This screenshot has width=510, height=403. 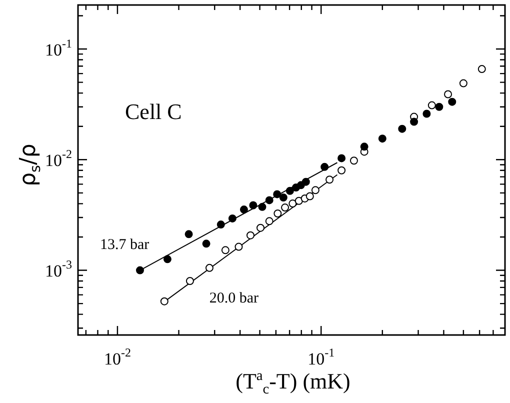 What do you see at coordinates (153, 111) in the screenshot?
I see `annotation: Cell C` at bounding box center [153, 111].